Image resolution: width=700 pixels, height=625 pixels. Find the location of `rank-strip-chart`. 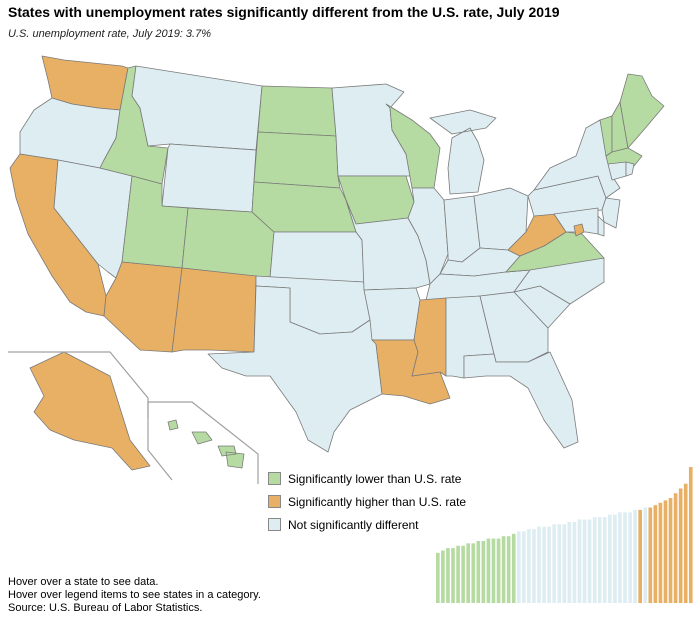

rank-strip-chart is located at coordinates (564, 535).